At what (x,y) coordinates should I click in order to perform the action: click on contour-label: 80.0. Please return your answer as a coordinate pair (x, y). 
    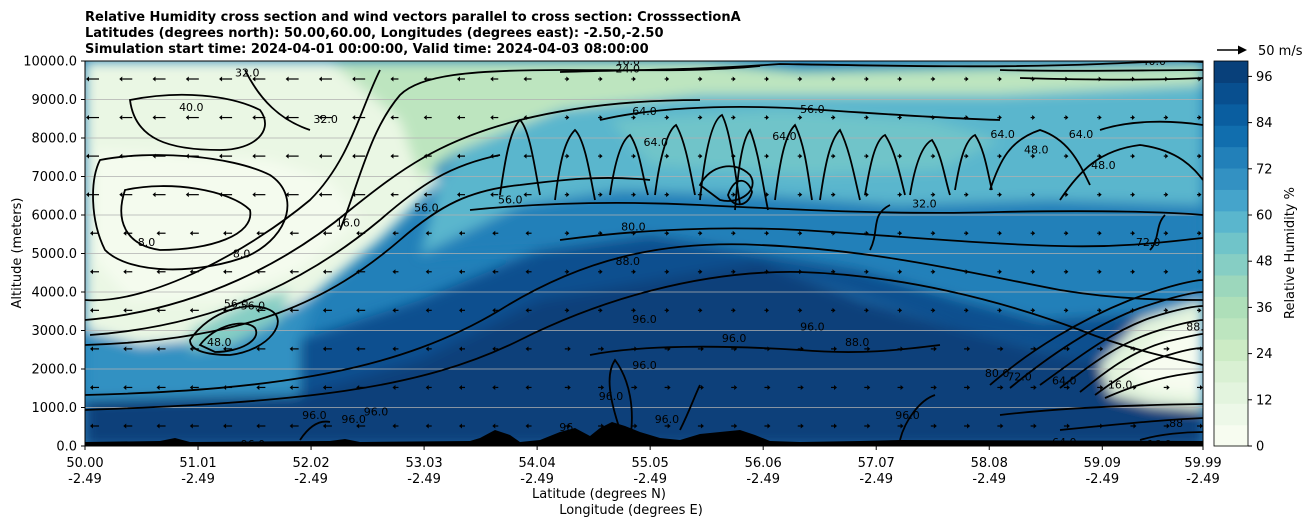
    Looking at the image, I should click on (633, 227).